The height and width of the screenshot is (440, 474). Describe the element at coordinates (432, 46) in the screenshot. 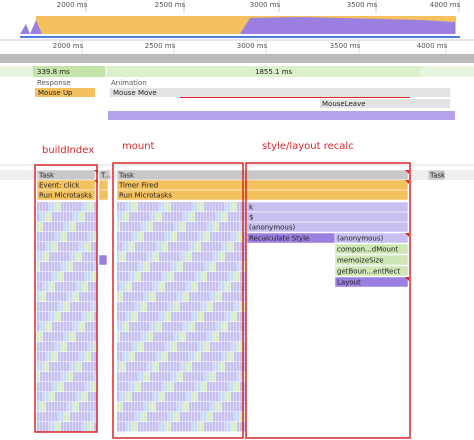

I see `tick-label: 4000 ms` at that location.